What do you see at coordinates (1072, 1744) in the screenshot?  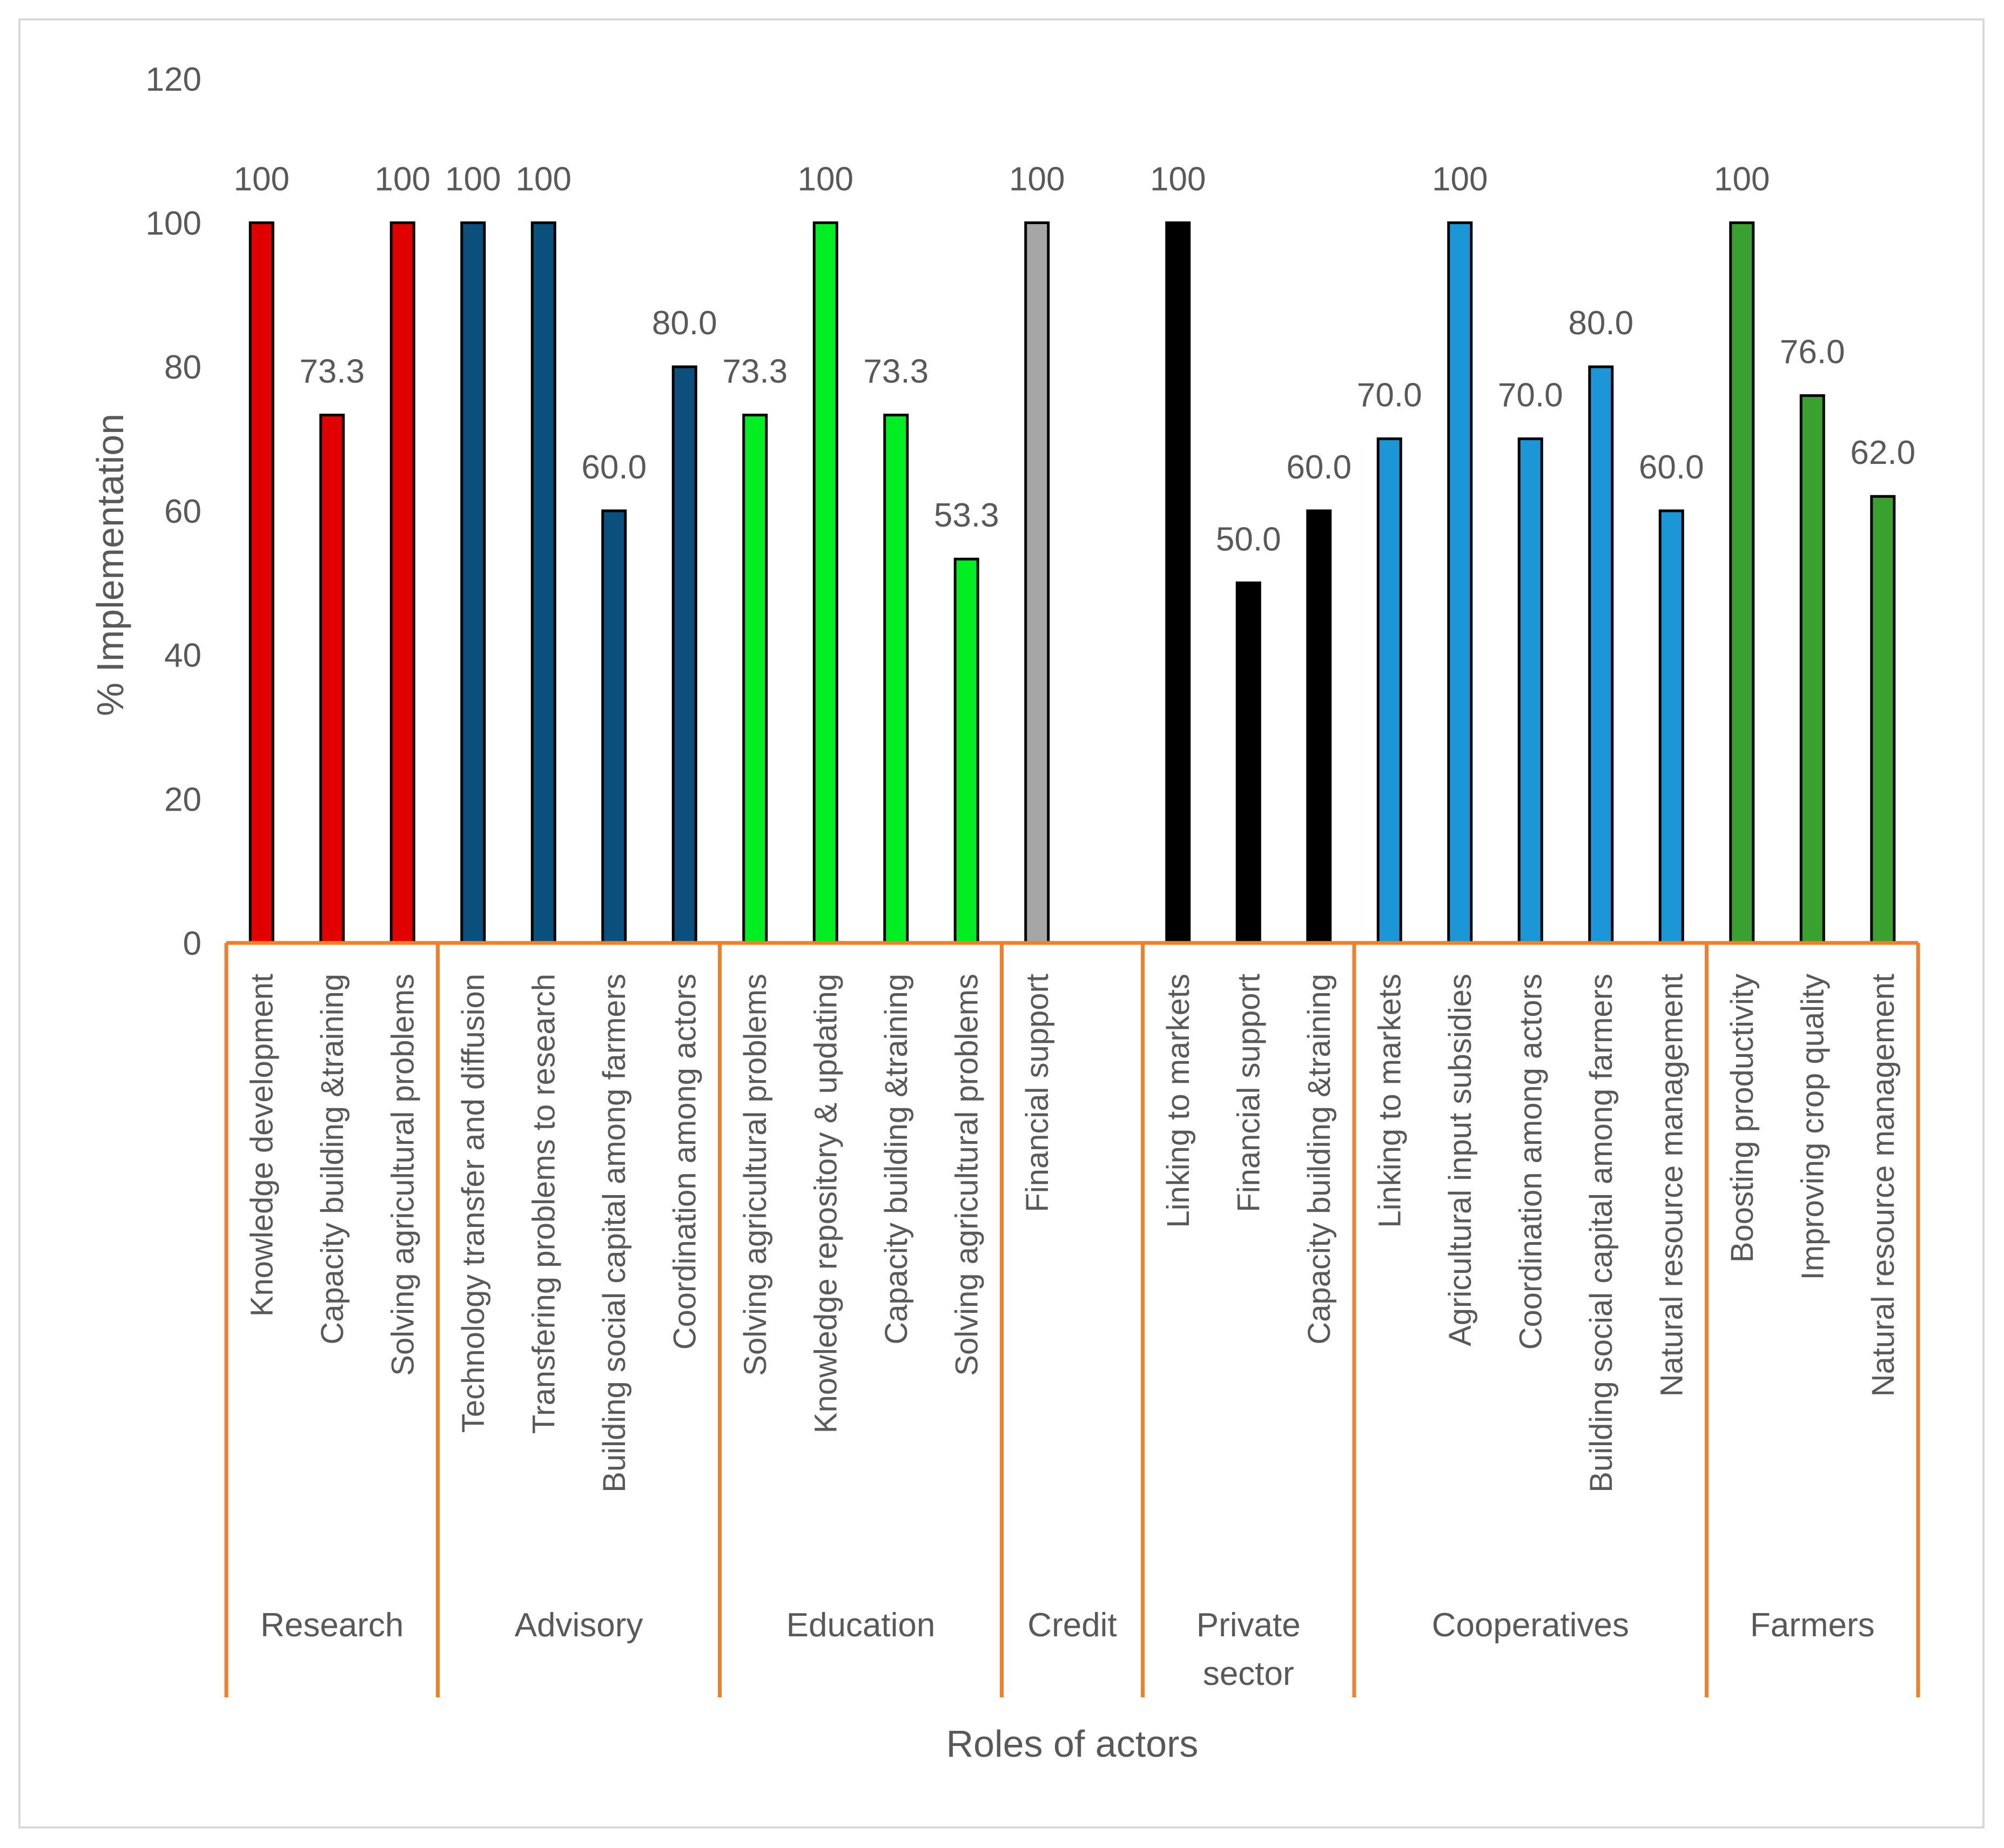 I see `x-axis-title: Roles of actors` at bounding box center [1072, 1744].